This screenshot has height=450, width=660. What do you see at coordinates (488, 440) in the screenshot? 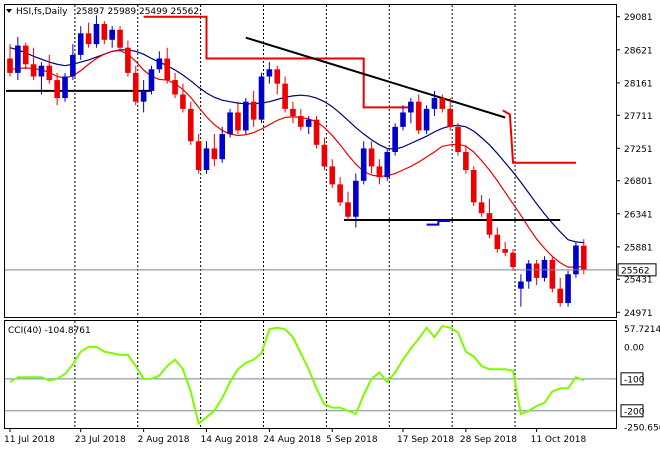
I see `date-tick-label: 28 Sep 2018` at bounding box center [488, 440].